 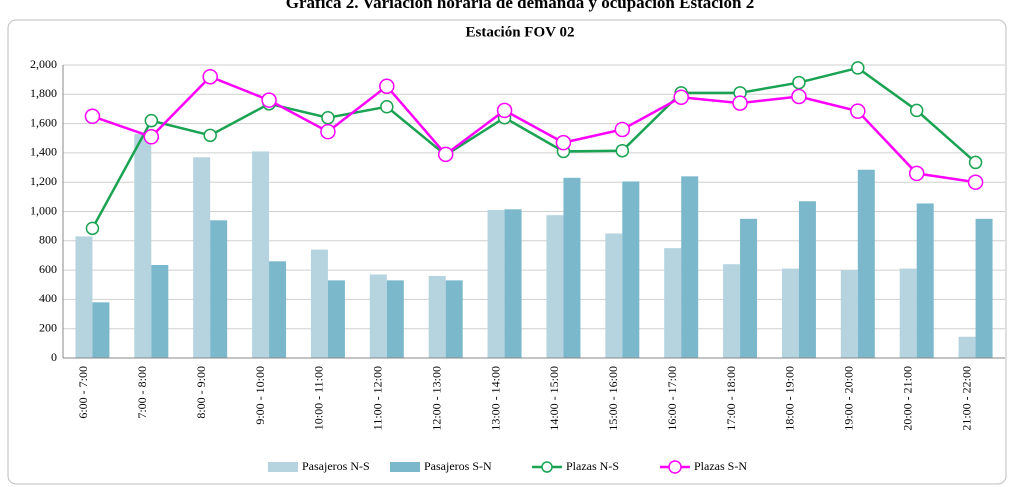 What do you see at coordinates (142, 392) in the screenshot?
I see `x-tick-label: 7:00 - 8:00` at bounding box center [142, 392].